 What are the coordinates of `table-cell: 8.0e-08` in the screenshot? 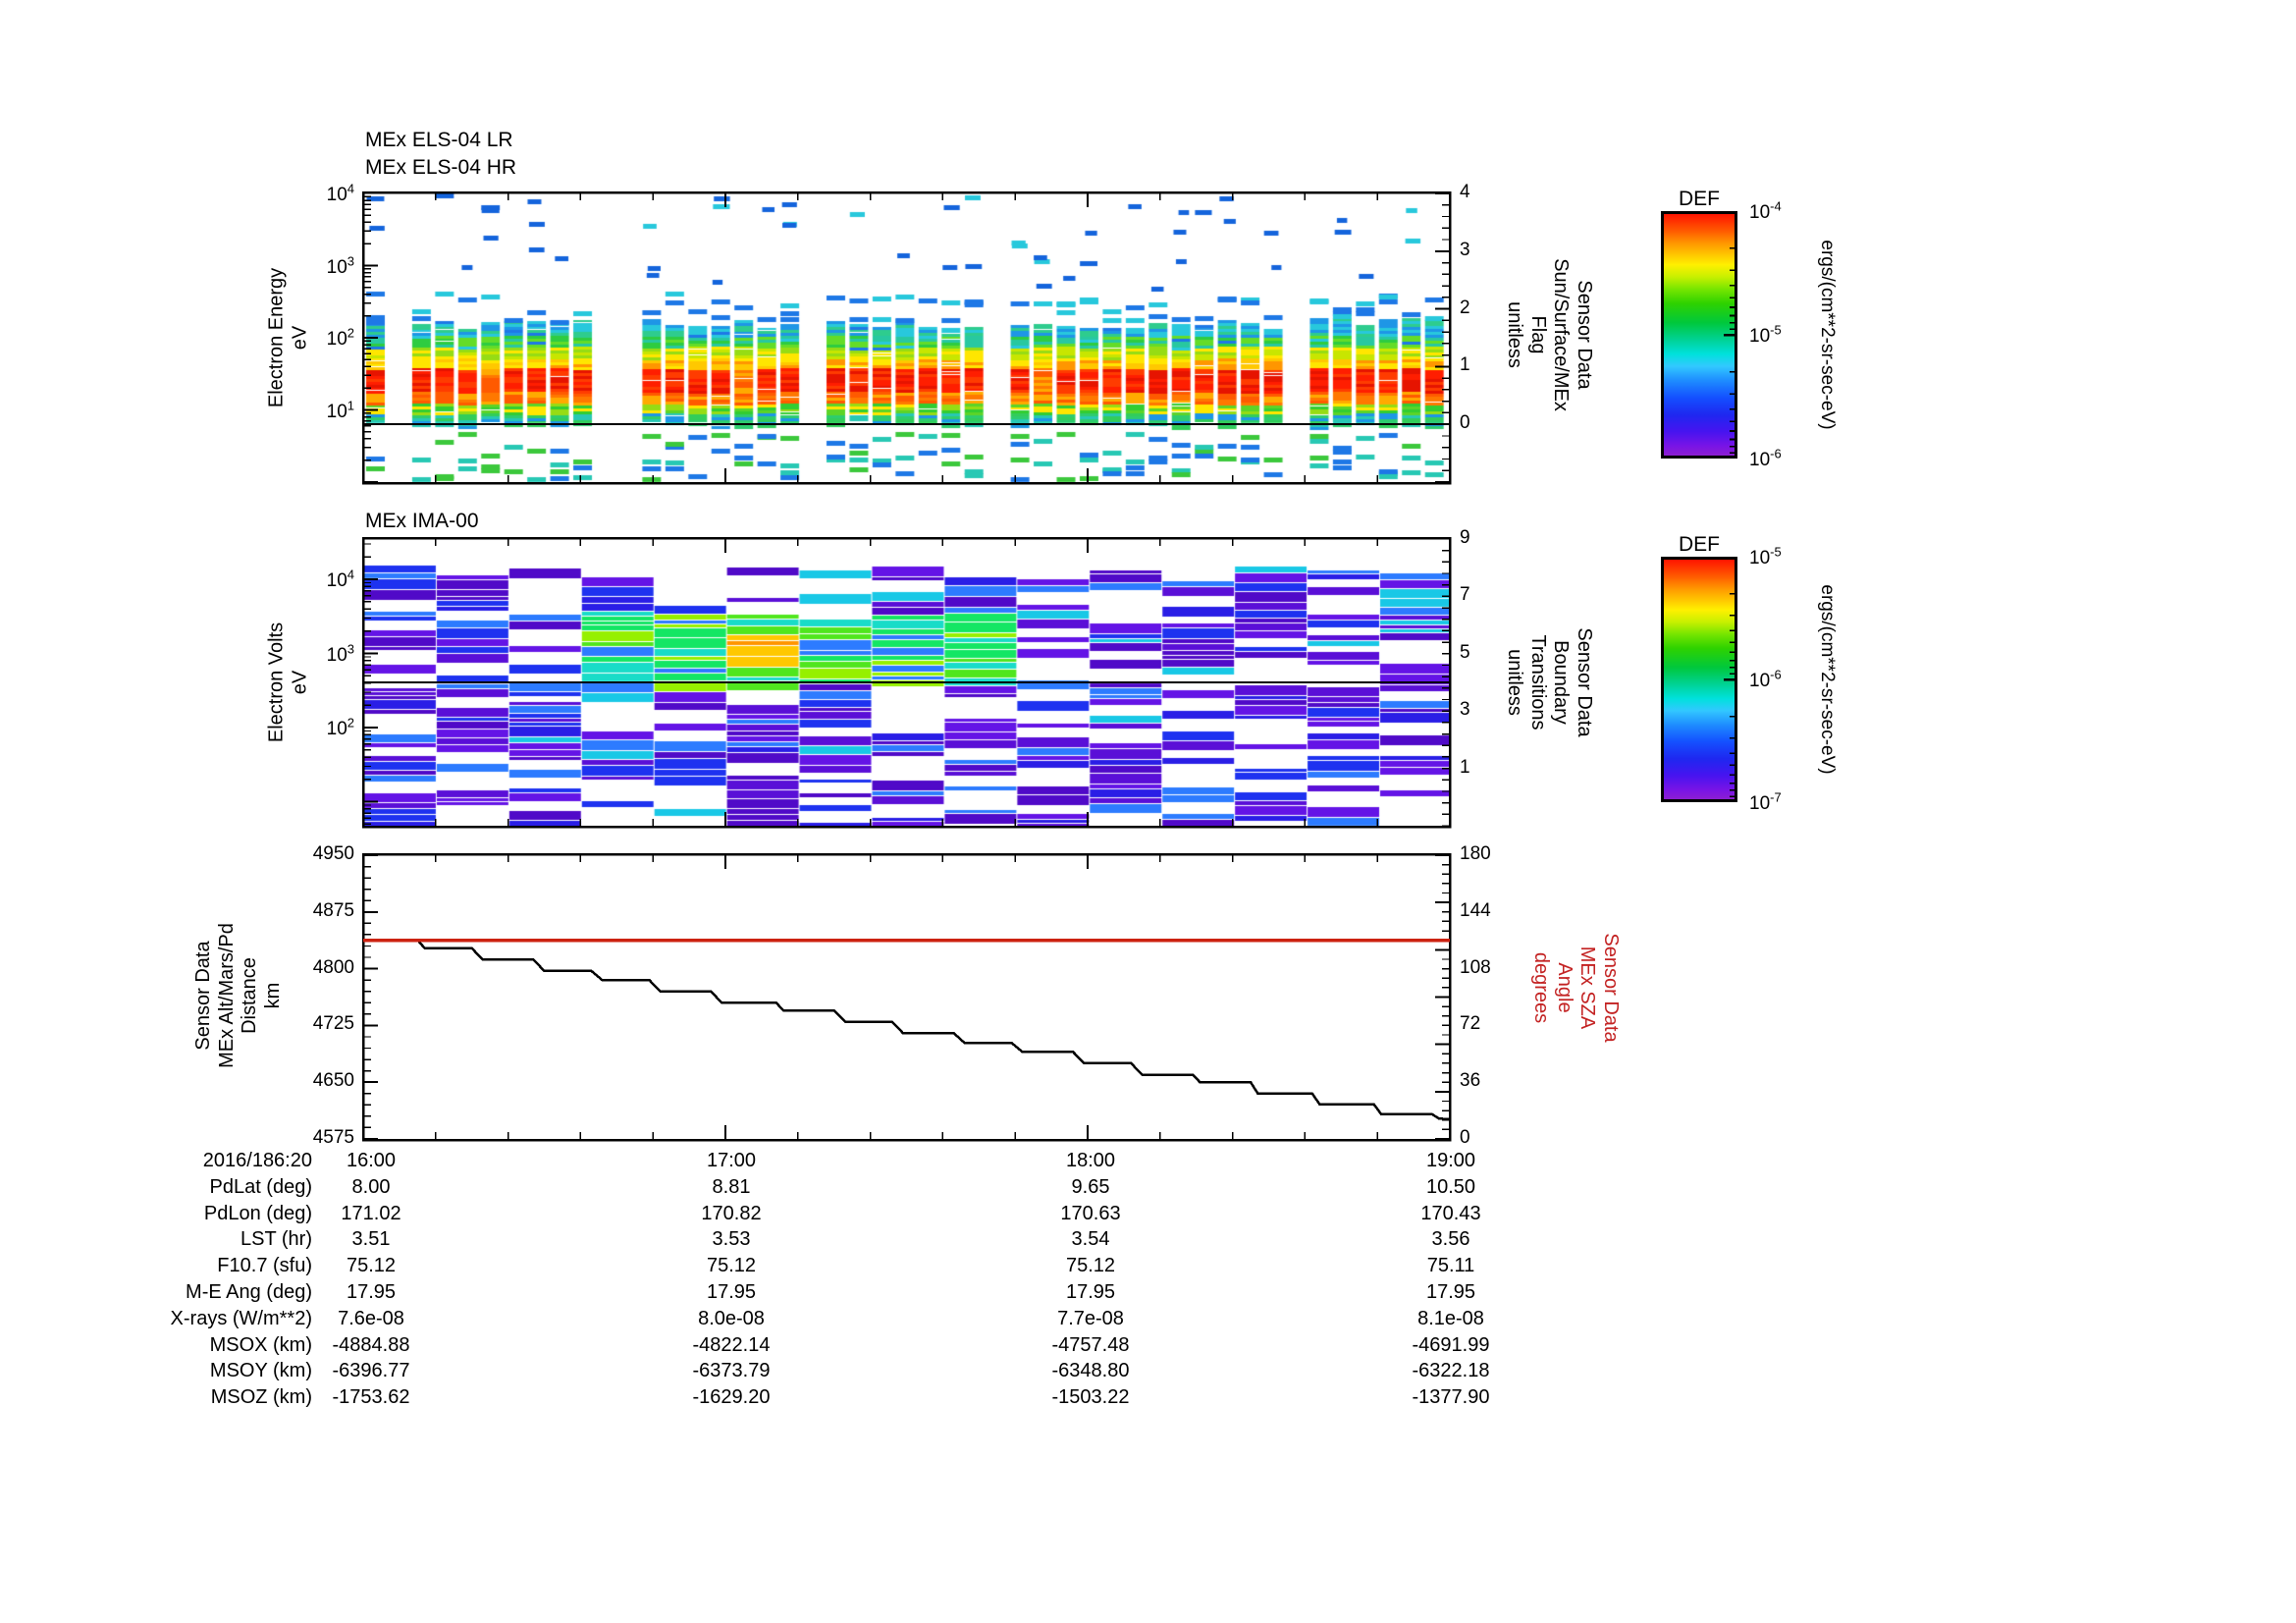 It's located at (732, 1318).